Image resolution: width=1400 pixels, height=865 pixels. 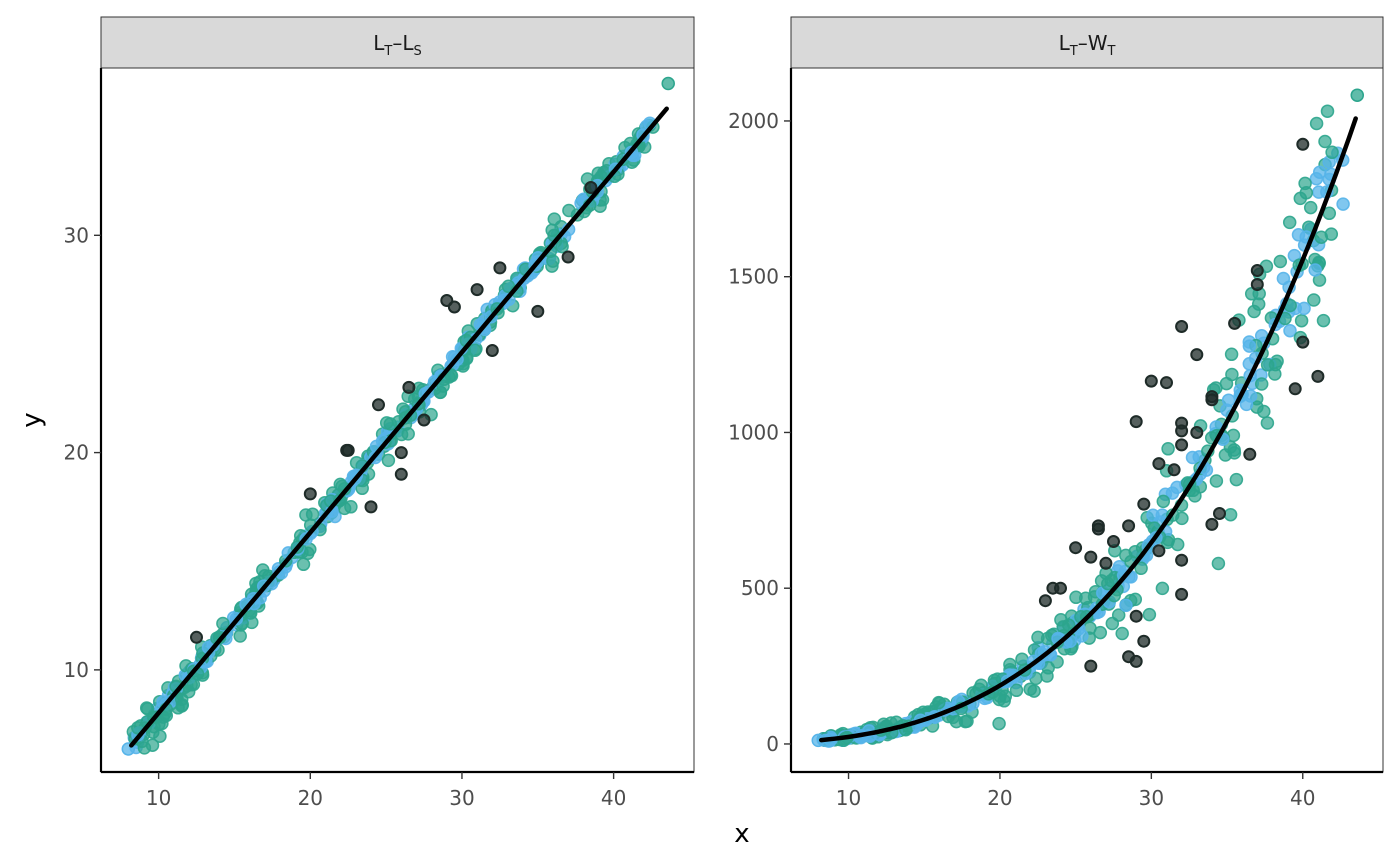 I want to click on x-axis-title: x, so click(x=741, y=834).